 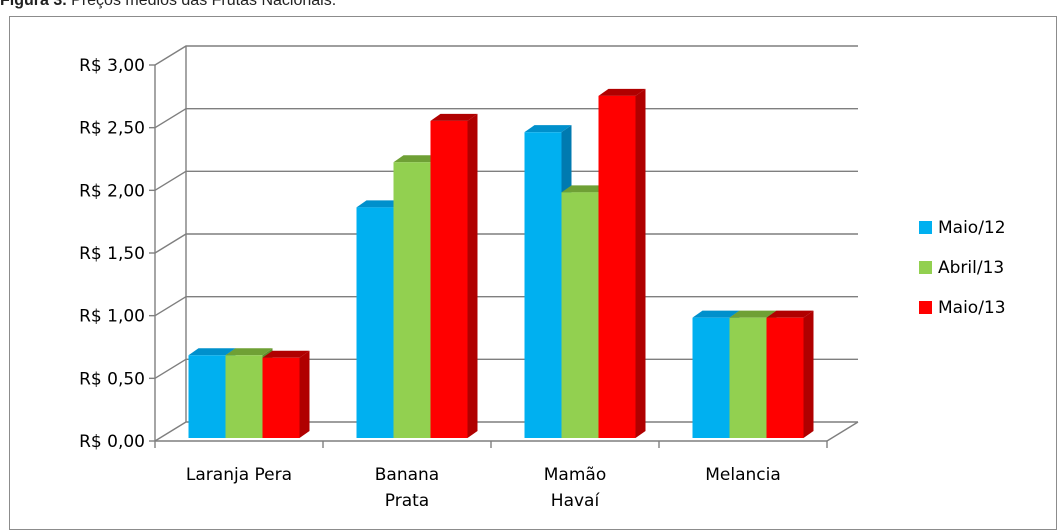 I want to click on y-tick-label: R$ 2,00, so click(x=112, y=191).